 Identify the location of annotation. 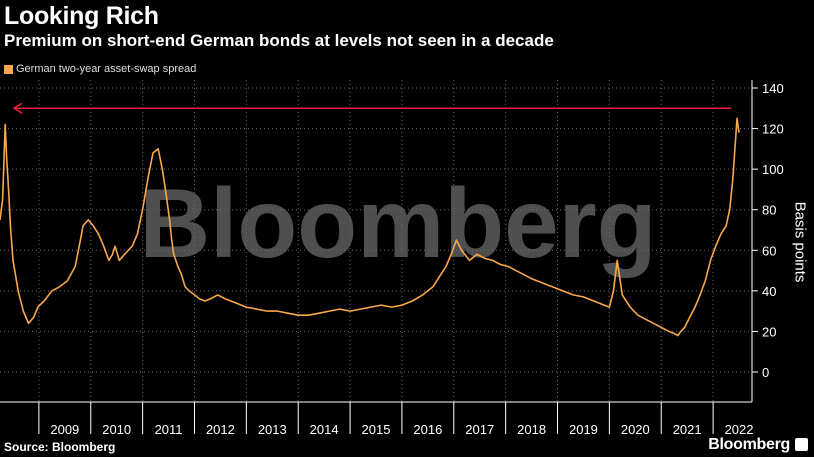
(372, 108).